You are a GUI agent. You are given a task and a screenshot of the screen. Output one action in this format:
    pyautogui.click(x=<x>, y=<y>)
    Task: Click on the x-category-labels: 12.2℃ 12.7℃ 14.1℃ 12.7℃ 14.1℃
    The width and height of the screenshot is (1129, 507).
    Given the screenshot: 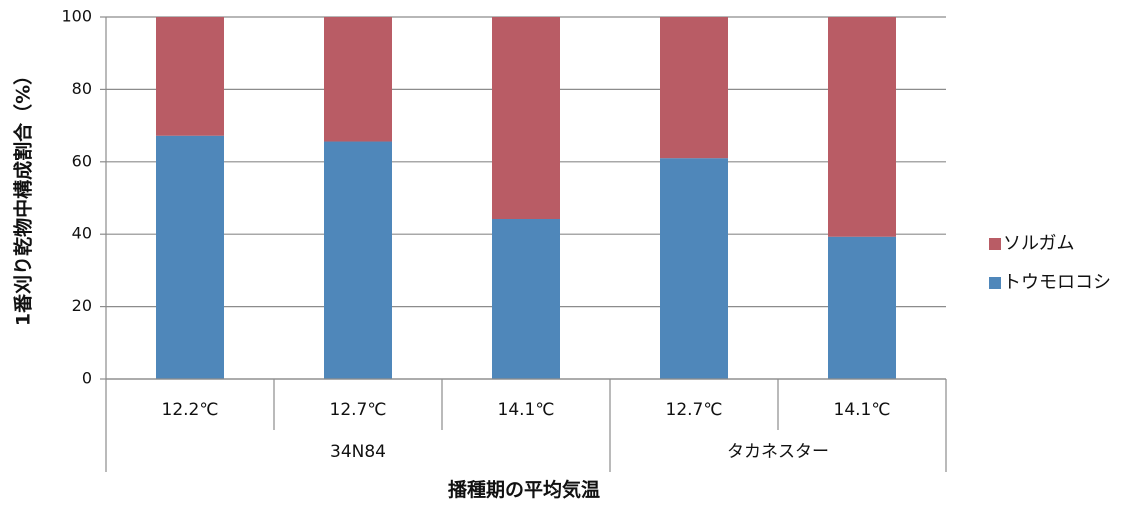 What is the action you would take?
    pyautogui.click(x=526, y=410)
    